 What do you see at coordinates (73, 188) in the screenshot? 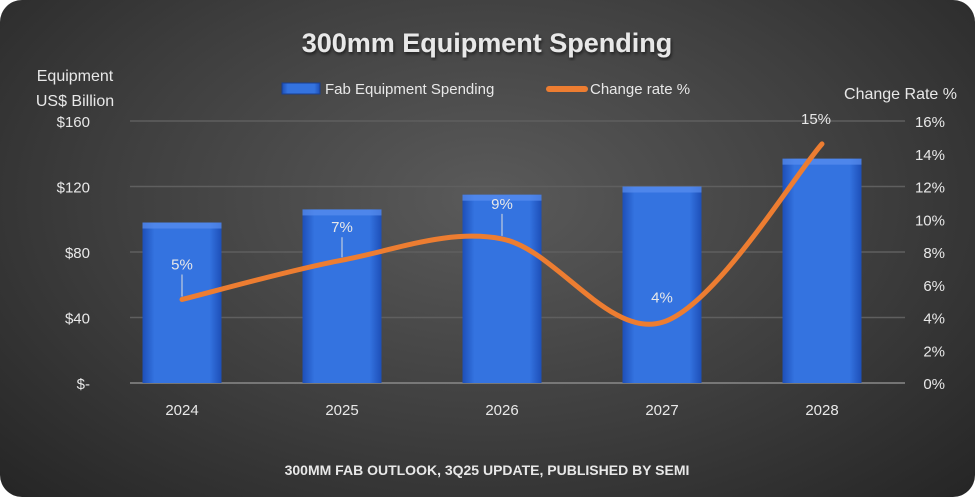
I see `y-left-tick-label: $120` at bounding box center [73, 188].